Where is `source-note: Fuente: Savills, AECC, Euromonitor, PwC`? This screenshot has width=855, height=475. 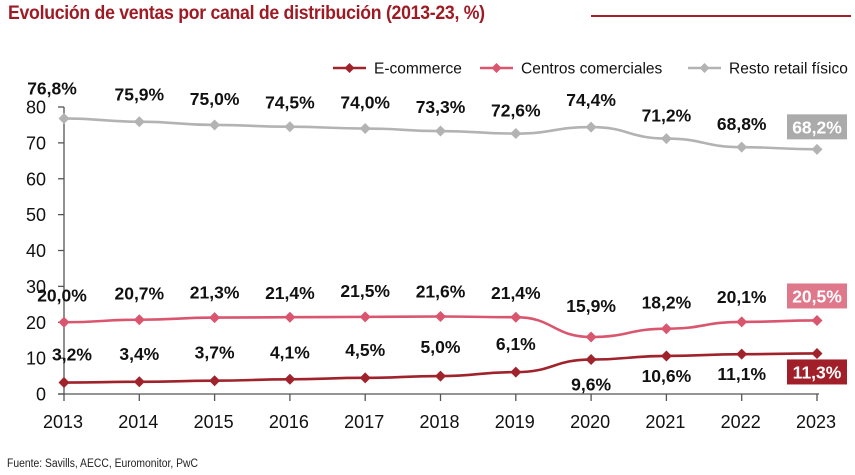
source-note: Fuente: Savills, AECC, Euromonitor, PwC is located at coordinates (102, 464).